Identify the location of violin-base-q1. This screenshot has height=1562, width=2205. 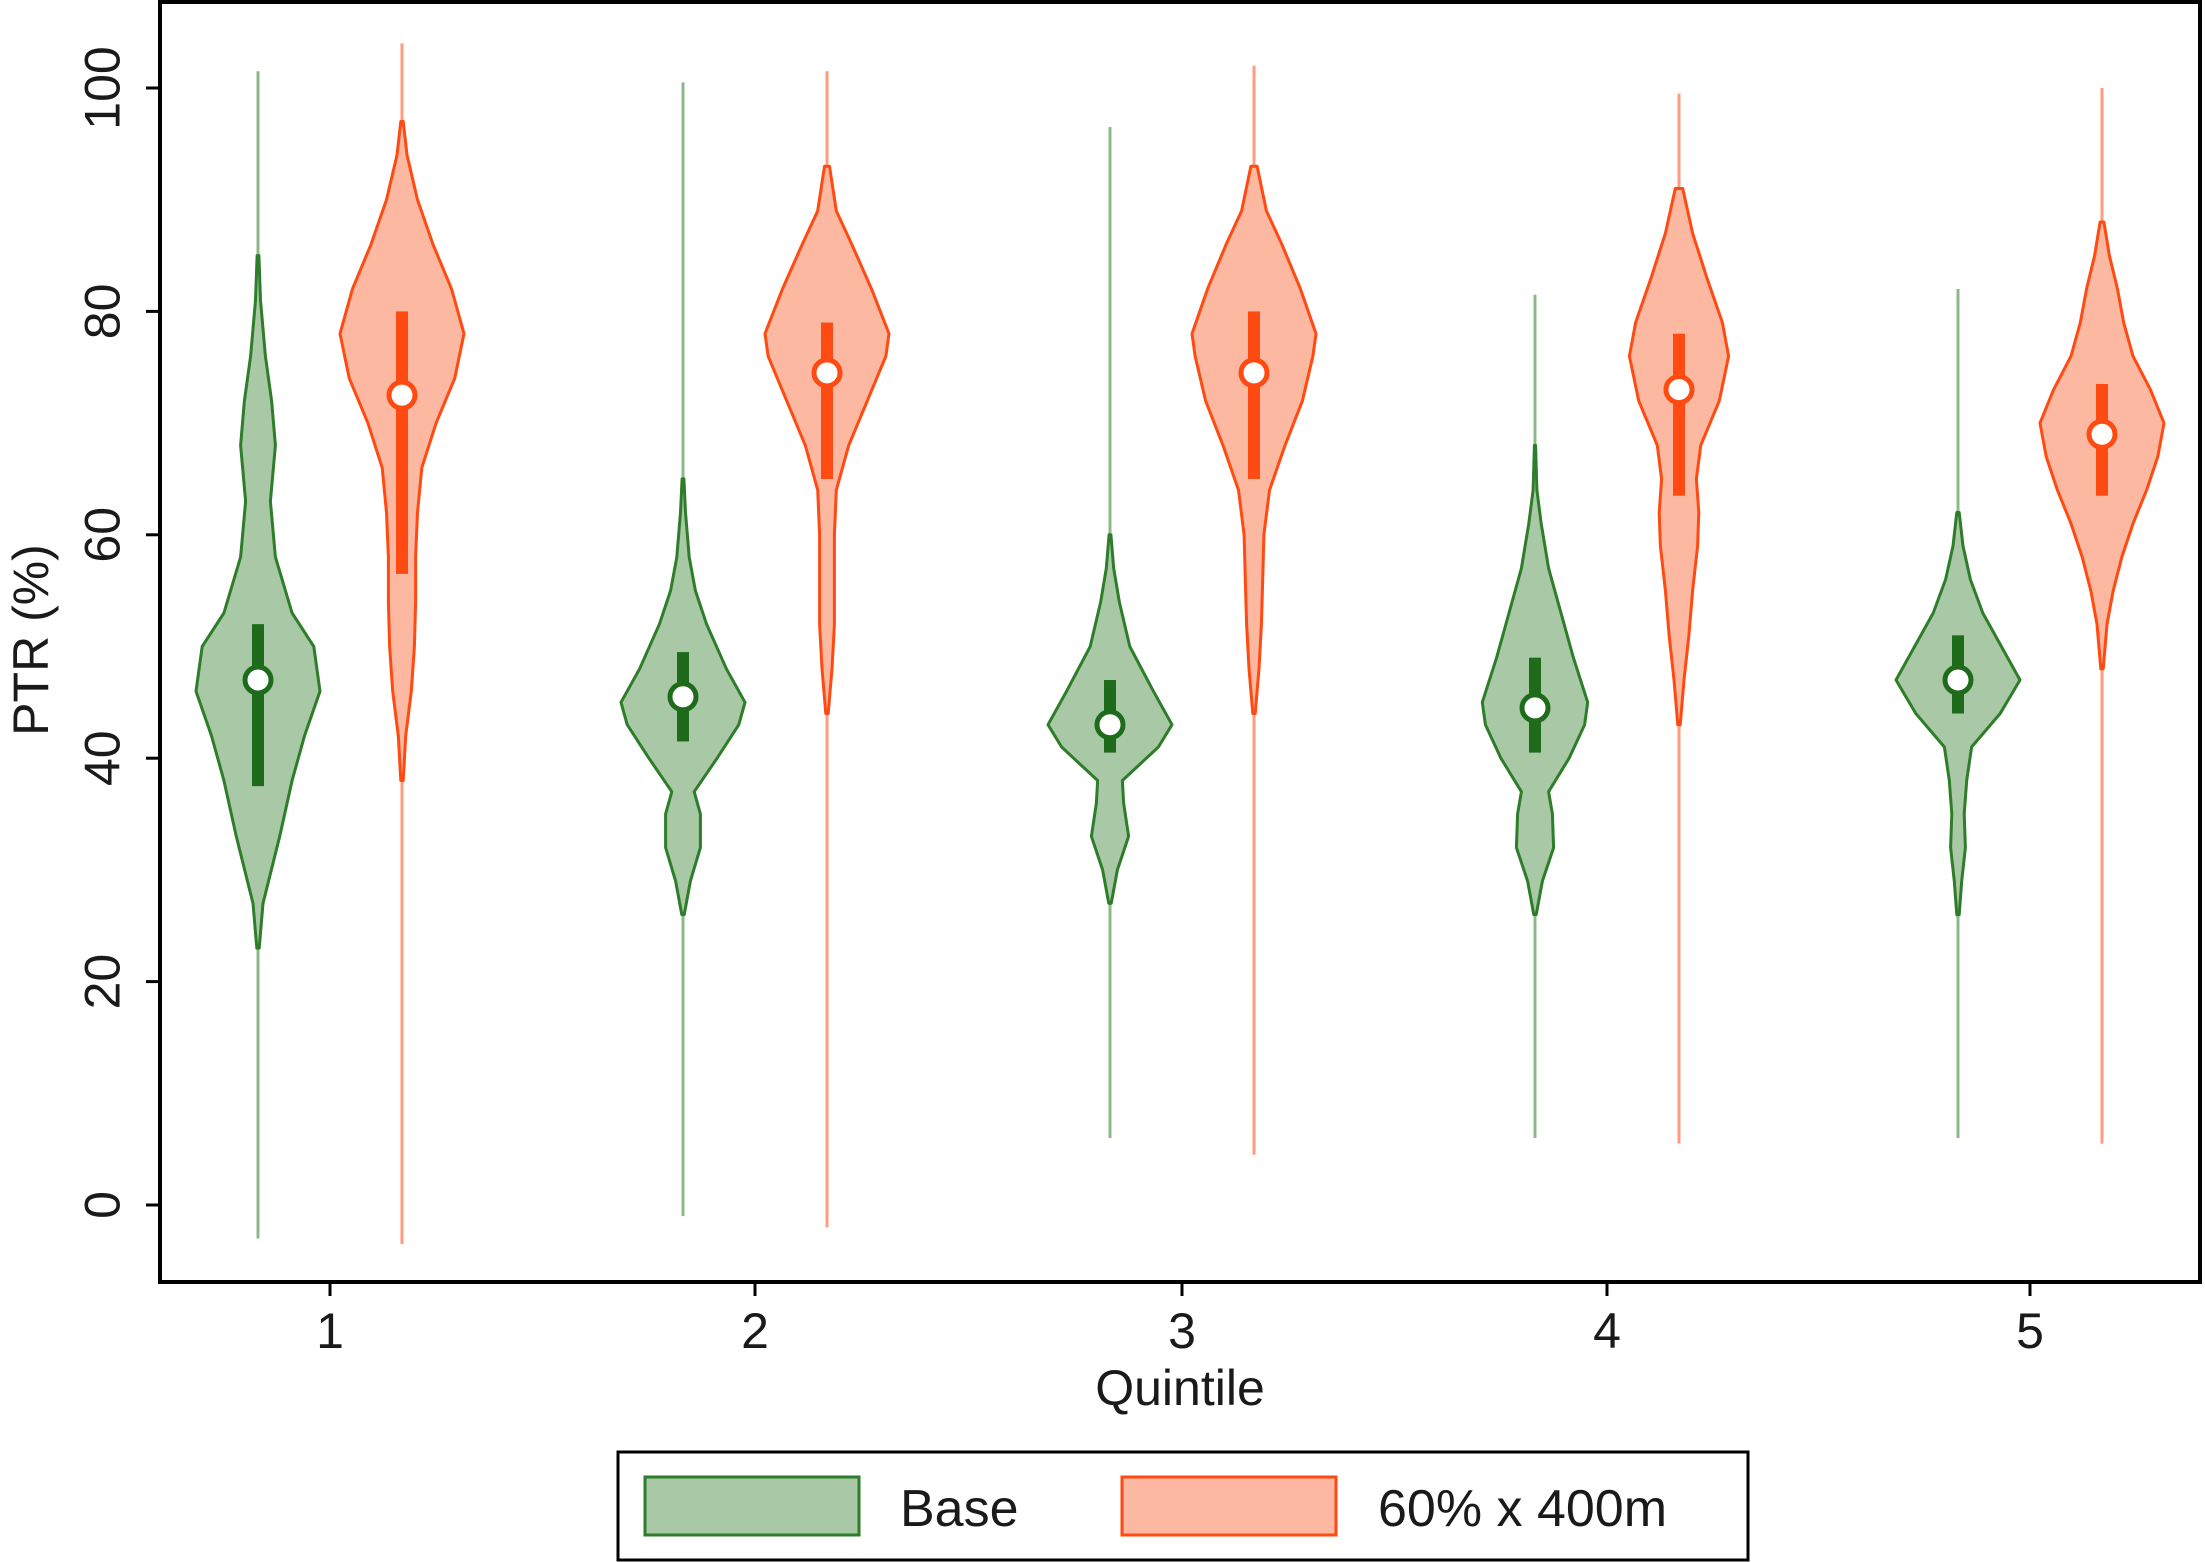
(258, 655).